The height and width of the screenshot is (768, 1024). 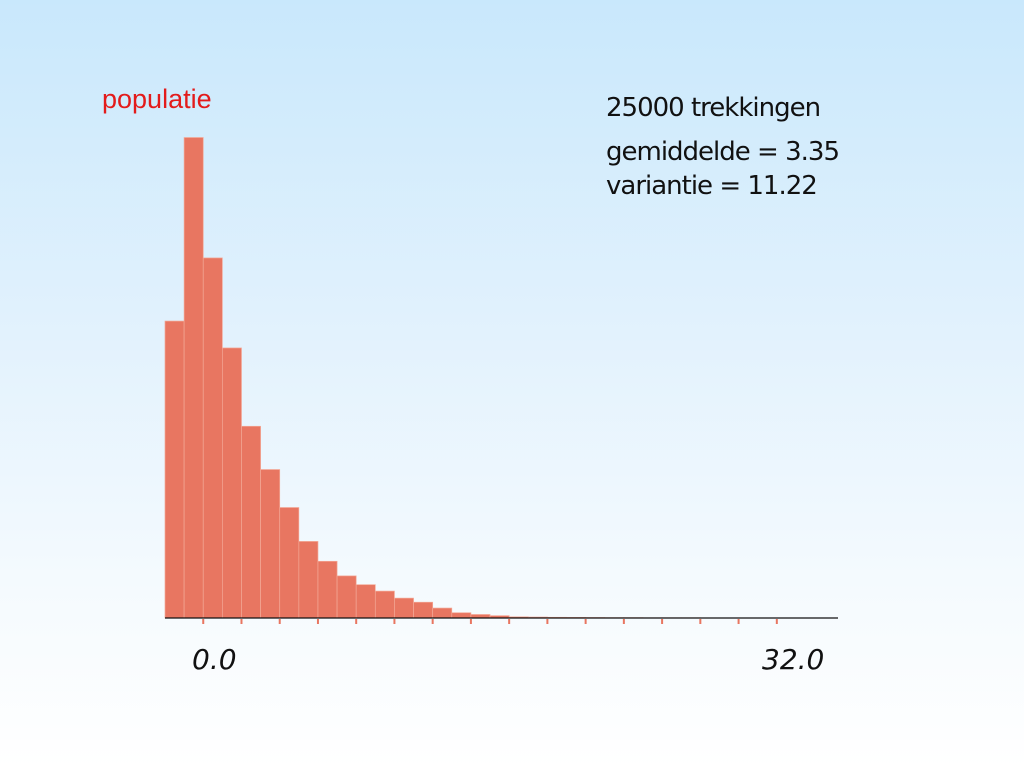 I want to click on y-axis-label: populatie, so click(x=157, y=99).